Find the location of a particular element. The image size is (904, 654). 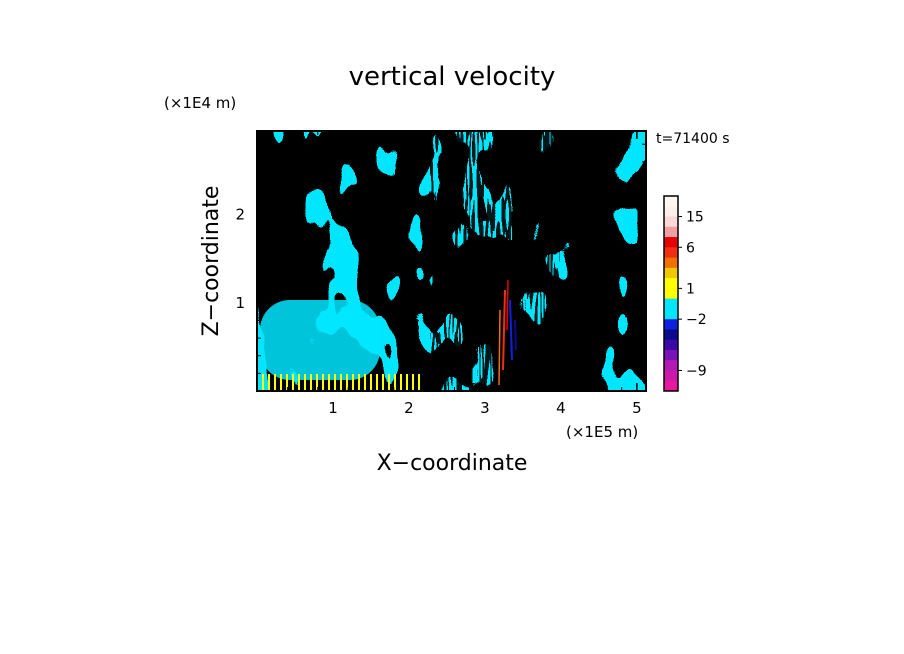

y-scale-label: (×1E4 m) is located at coordinates (200, 103).